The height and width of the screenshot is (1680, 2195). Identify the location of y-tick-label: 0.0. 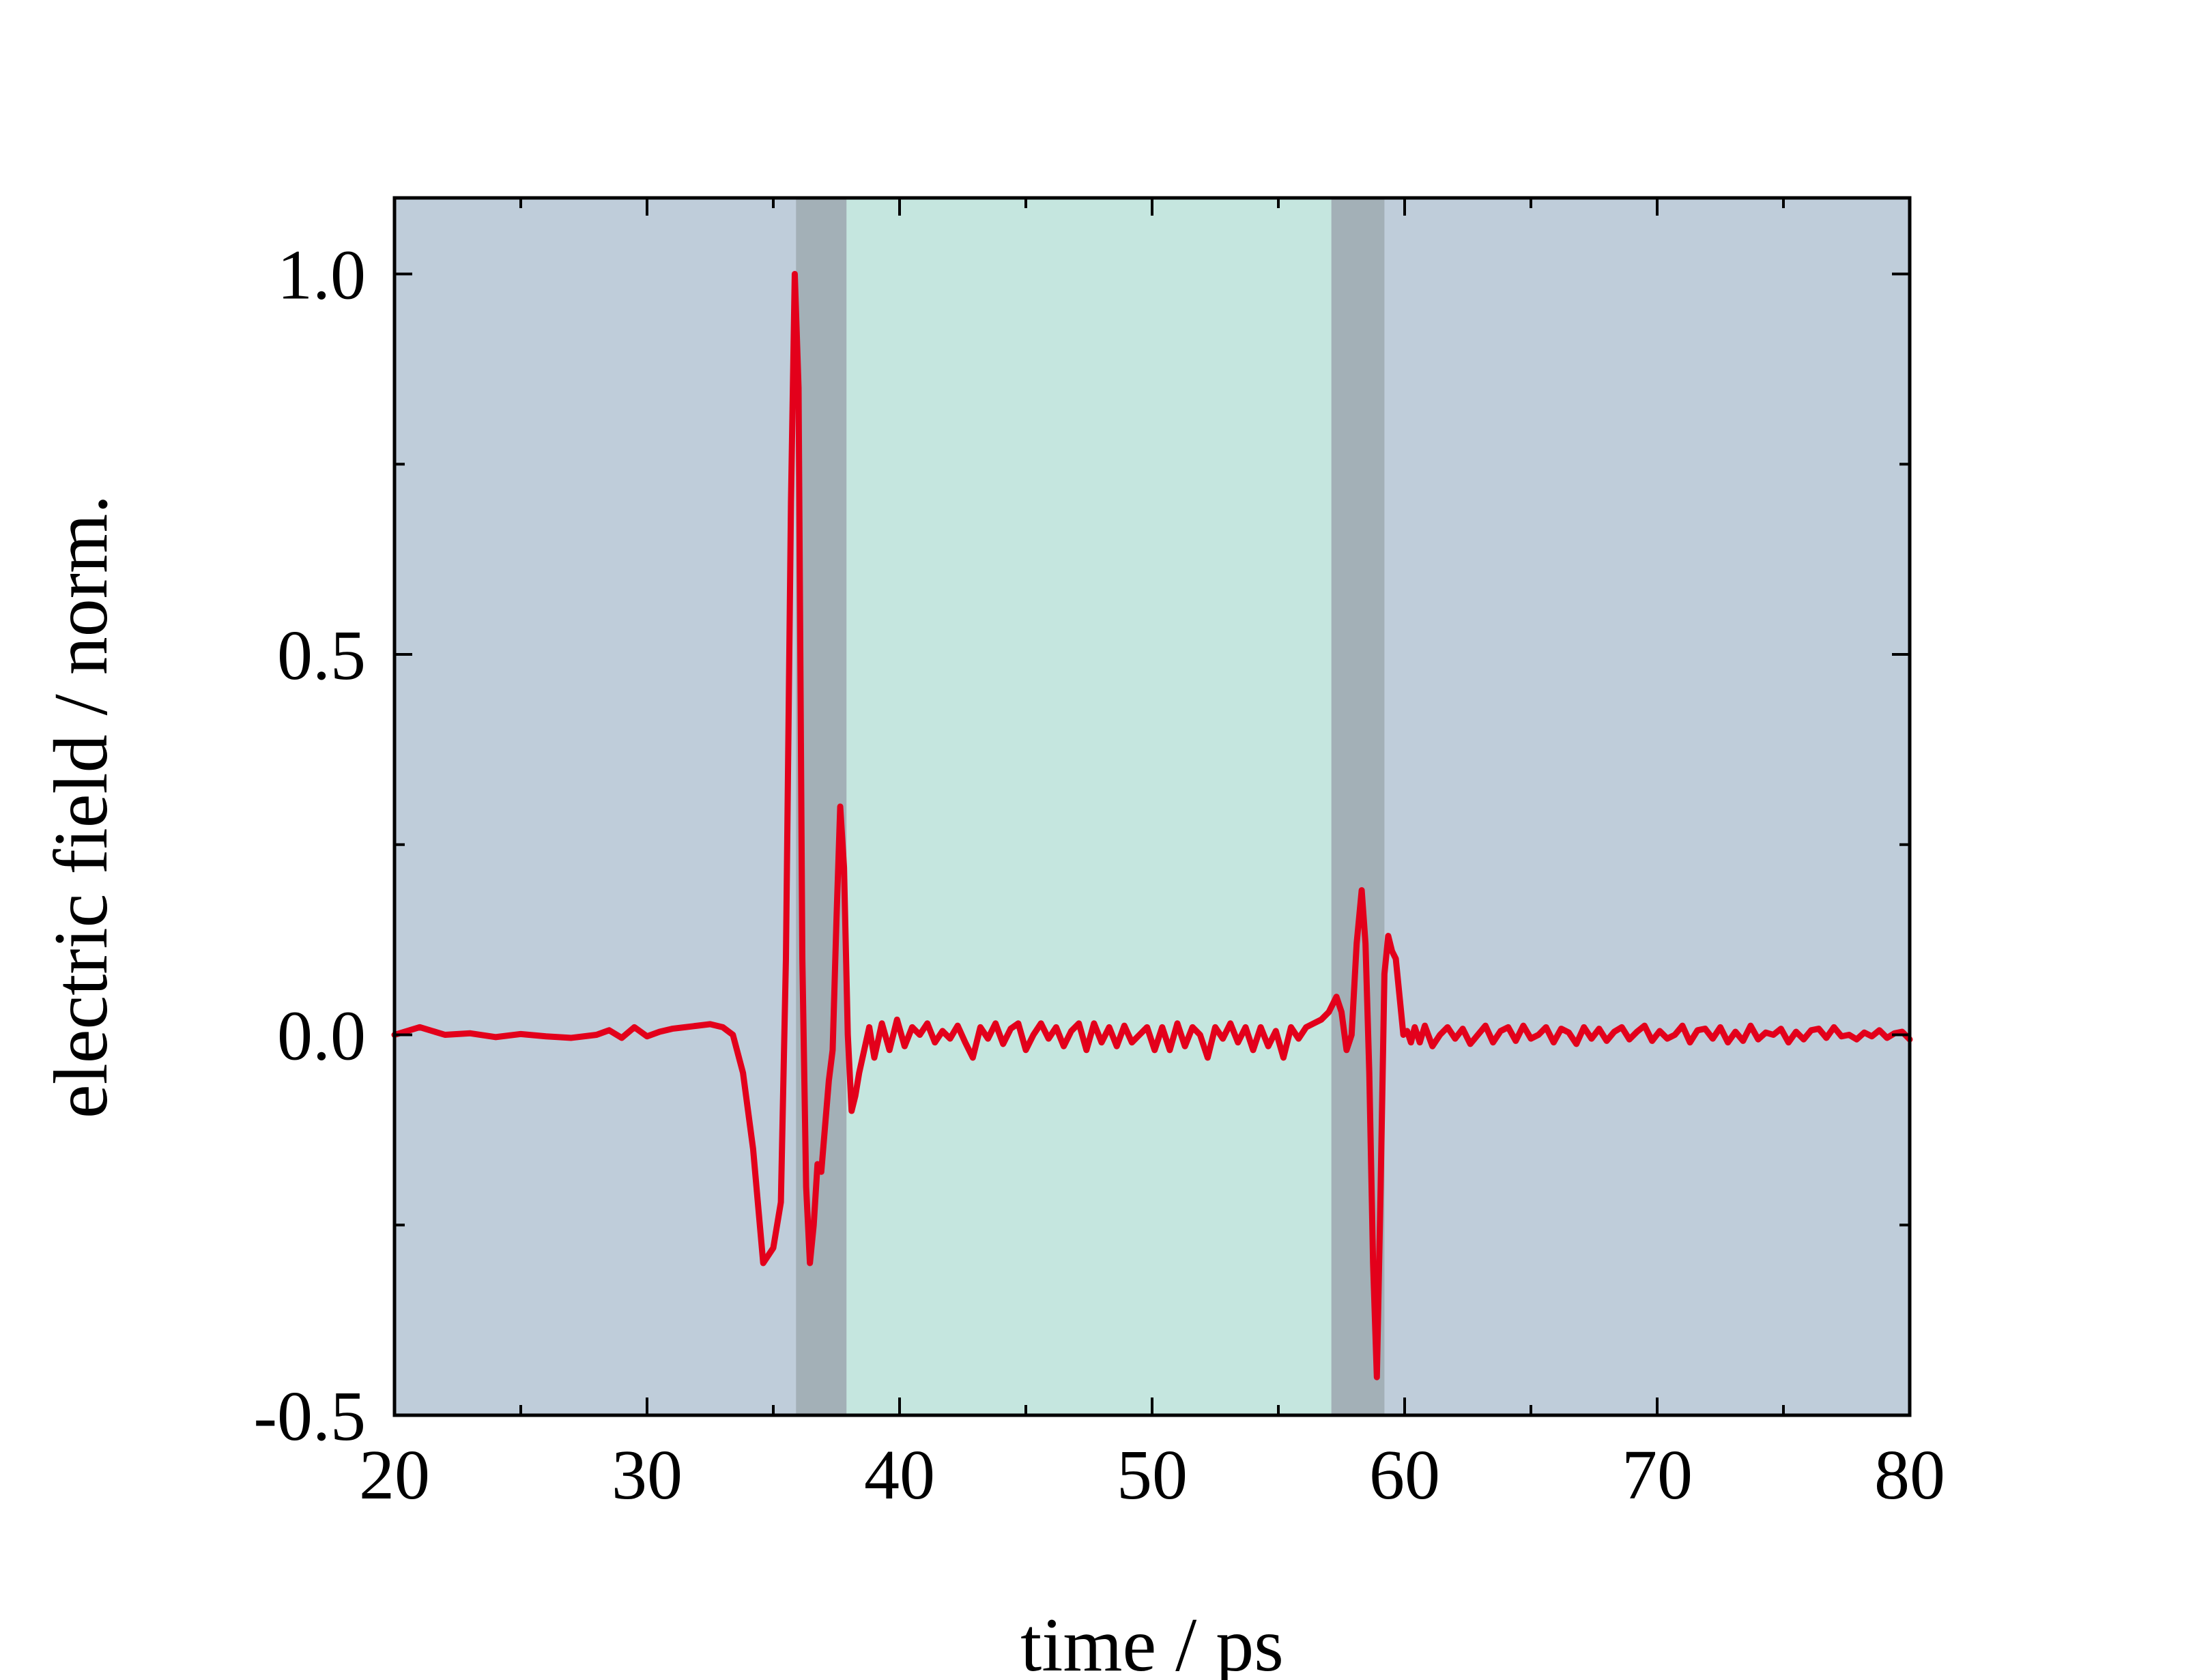
(321, 1036).